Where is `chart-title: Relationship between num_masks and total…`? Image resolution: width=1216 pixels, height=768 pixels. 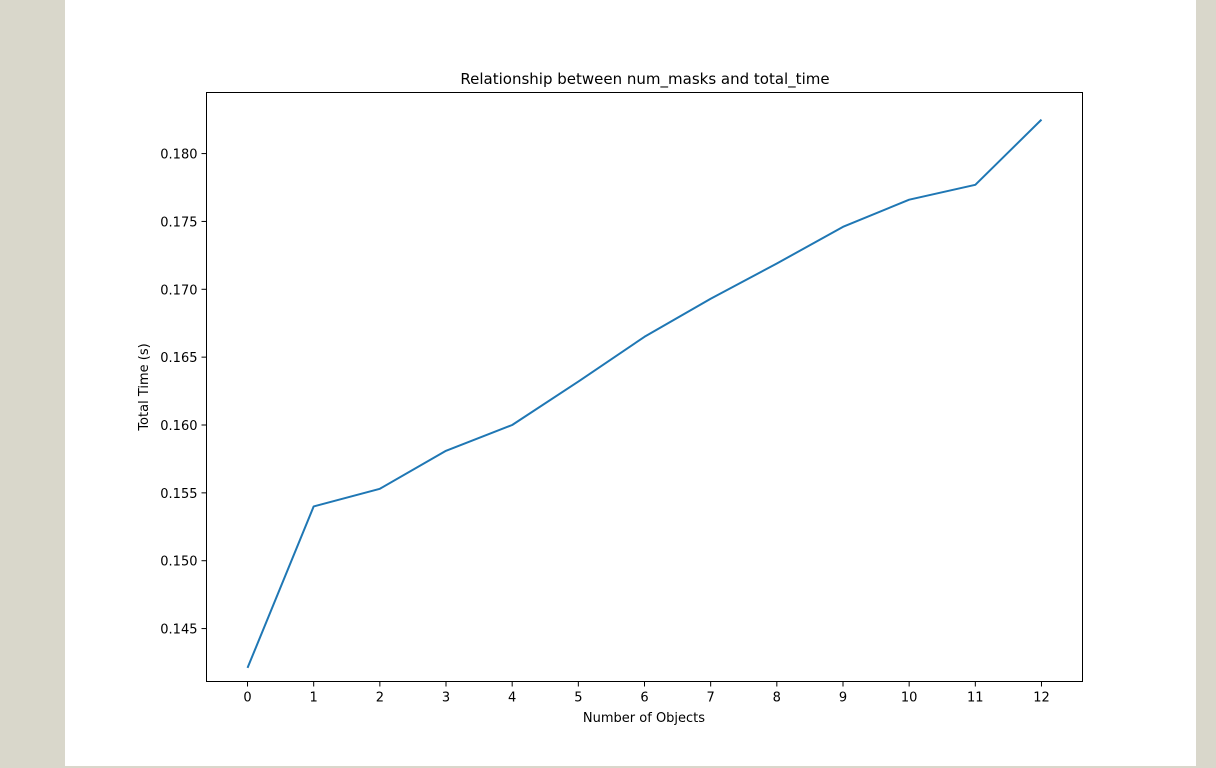 chart-title: Relationship between num_masks and total… is located at coordinates (644, 79).